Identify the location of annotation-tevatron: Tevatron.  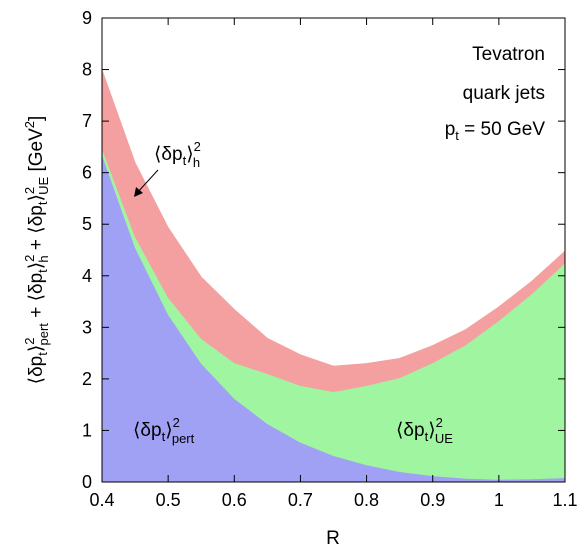
(508, 54).